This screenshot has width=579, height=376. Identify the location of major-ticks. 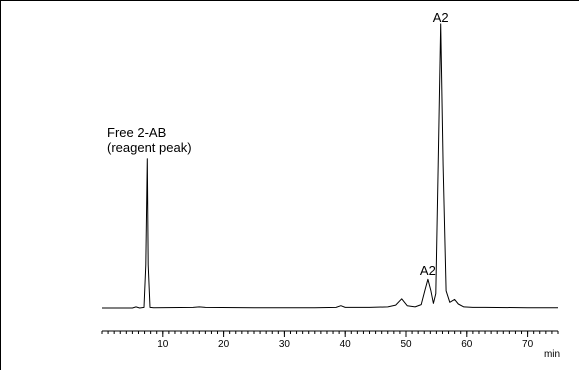
(345, 334).